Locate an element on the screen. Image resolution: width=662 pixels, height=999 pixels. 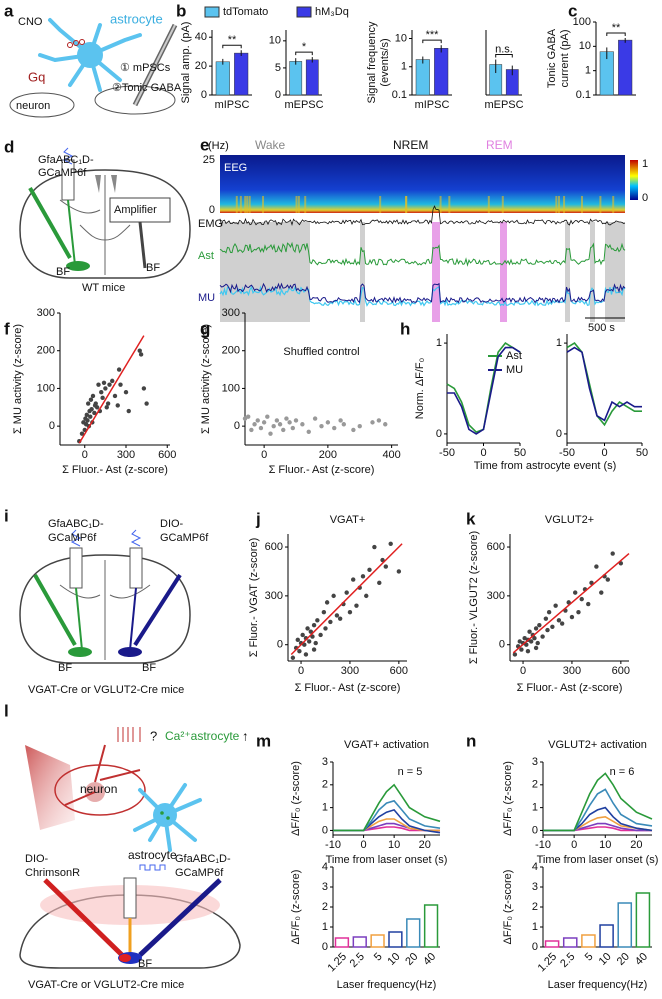
label: (Hz) is located at coordinates (218, 146).